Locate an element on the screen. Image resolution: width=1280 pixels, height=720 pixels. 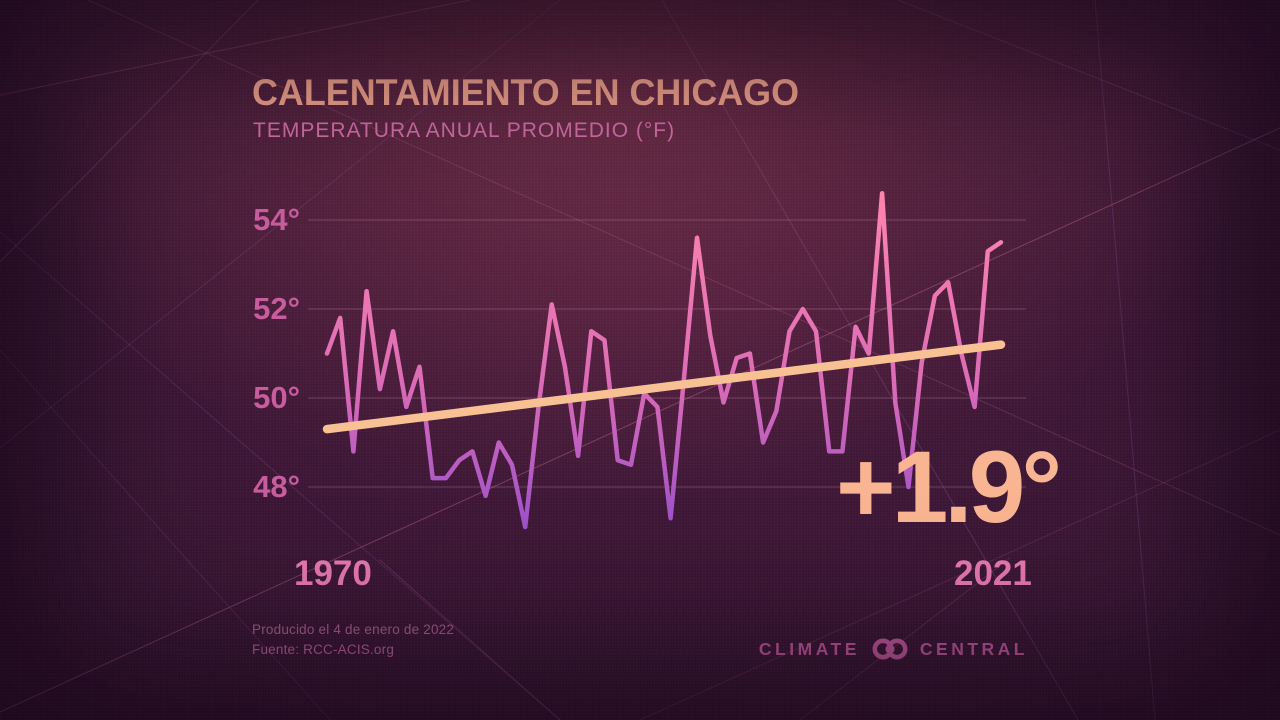
climate-central-logo: CLIMATE CENTRAL is located at coordinates (893, 649).